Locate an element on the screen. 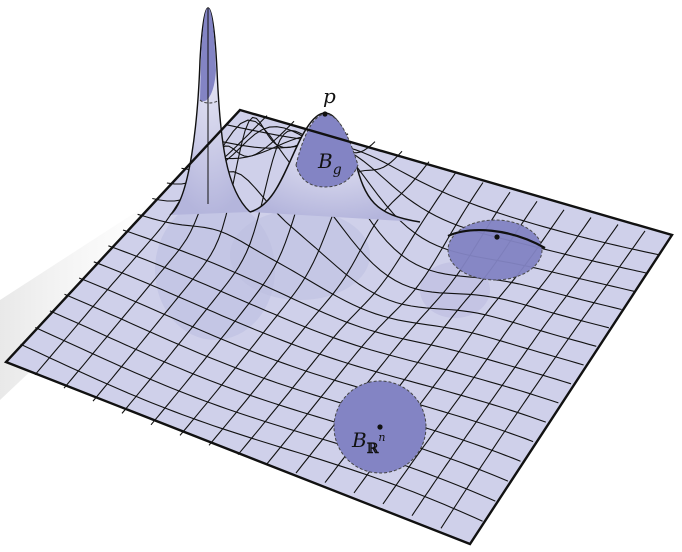 The height and width of the screenshot is (552, 682). svg-text: Bℝn is located at coordinates (368, 442).